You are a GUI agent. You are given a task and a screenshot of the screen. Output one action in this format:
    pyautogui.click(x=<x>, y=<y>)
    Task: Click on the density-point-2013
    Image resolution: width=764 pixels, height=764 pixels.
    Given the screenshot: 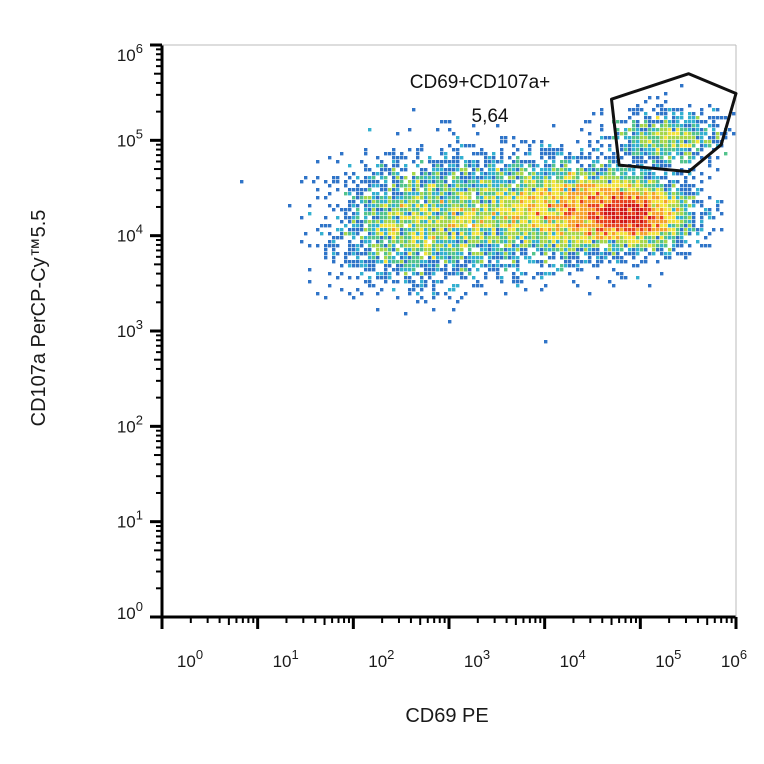 What is the action you would take?
    pyautogui.click(x=370, y=182)
    